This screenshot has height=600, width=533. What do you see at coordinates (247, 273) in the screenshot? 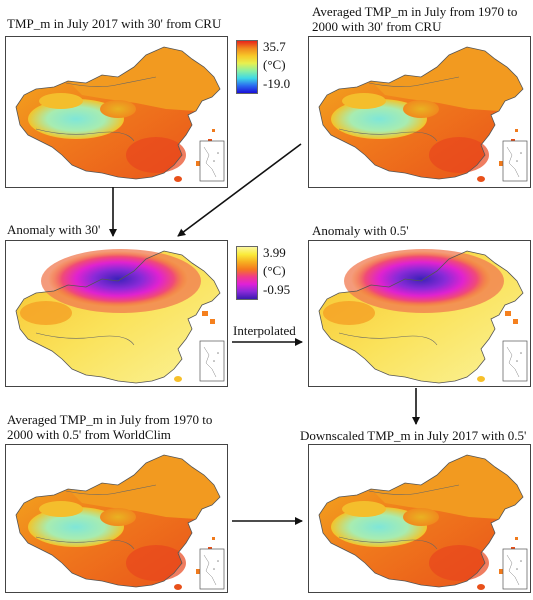
I see `anomaly-colorbar` at bounding box center [247, 273].